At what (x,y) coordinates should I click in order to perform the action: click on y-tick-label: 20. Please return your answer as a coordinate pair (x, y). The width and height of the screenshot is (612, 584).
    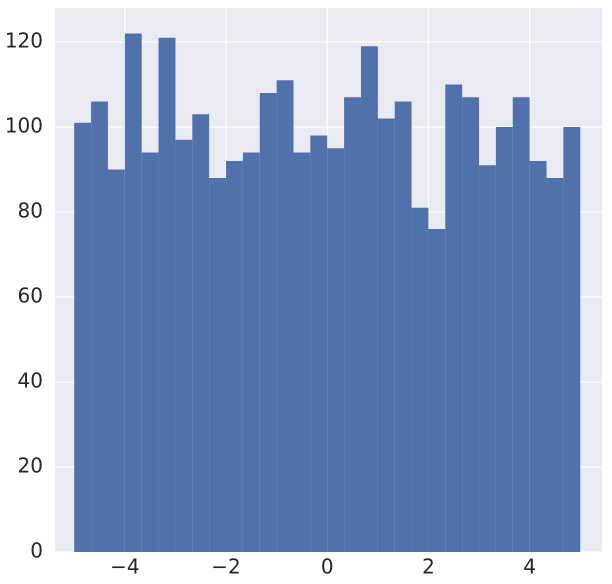
    Looking at the image, I should click on (30, 466).